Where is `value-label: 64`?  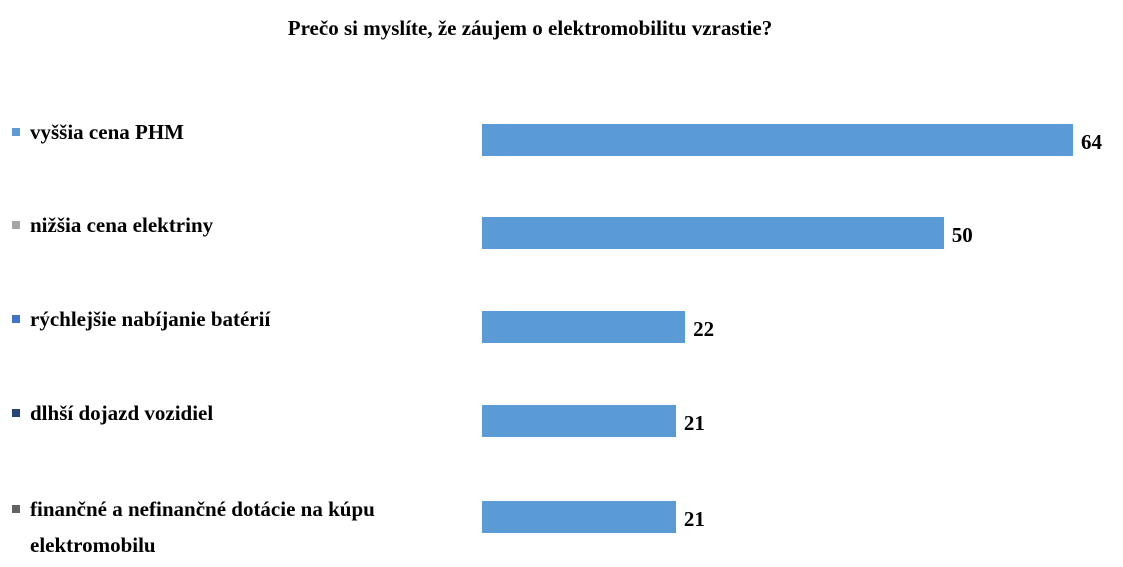 value-label: 64 is located at coordinates (1091, 142).